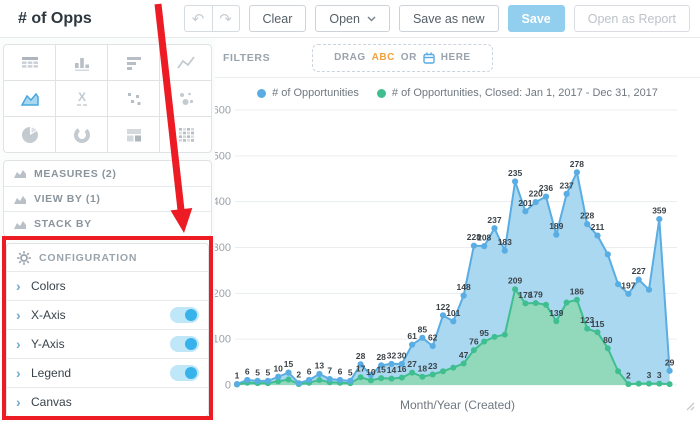 The image size is (700, 422). I want to click on chart-type-bubble-chart, so click(185, 98).